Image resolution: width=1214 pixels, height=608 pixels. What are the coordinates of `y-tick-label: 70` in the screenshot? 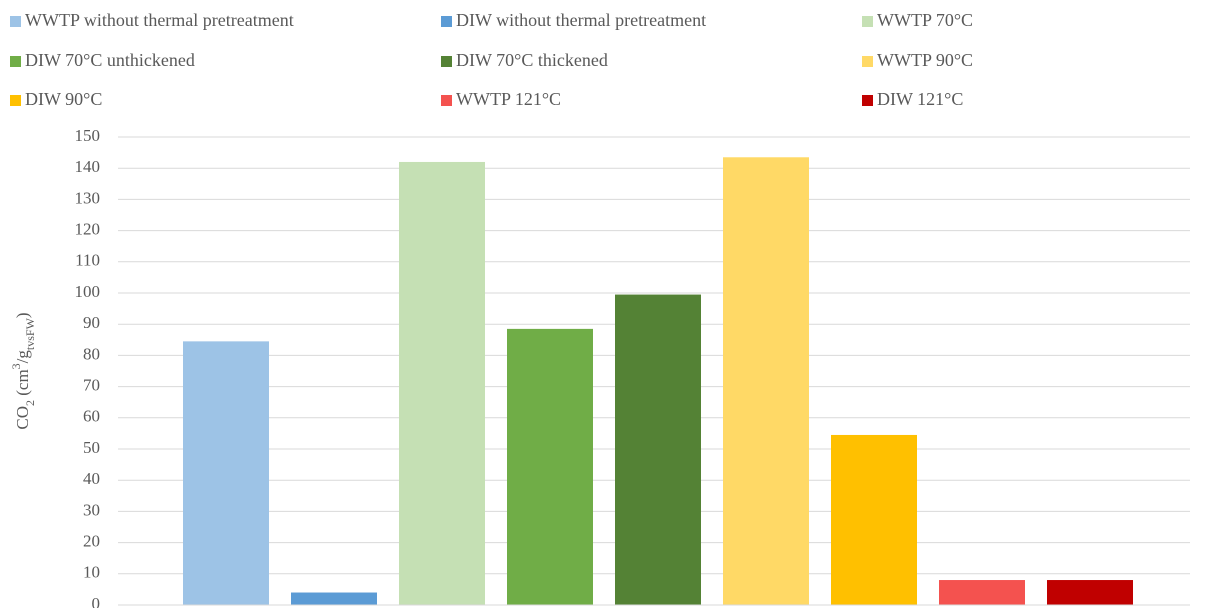 It's located at (91, 385).